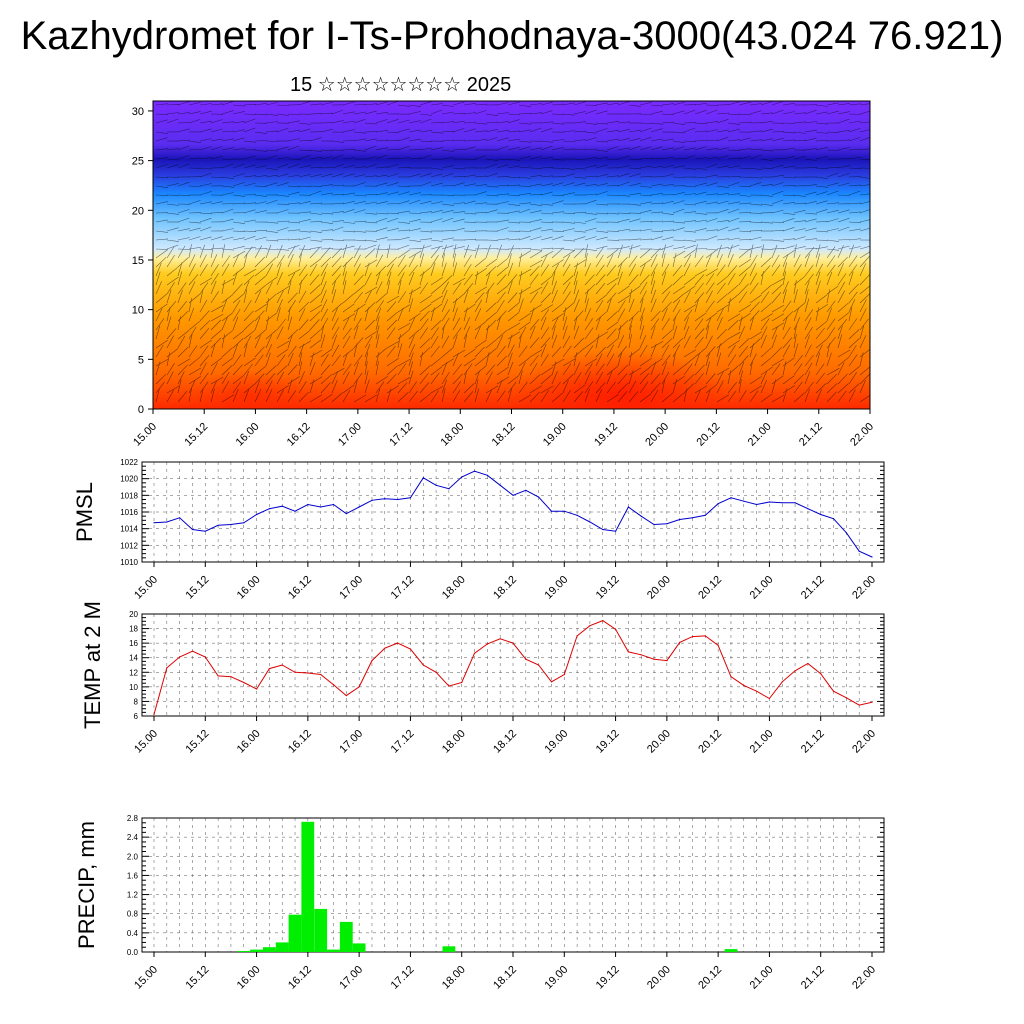 The image size is (1024, 1024). Describe the element at coordinates (133, 914) in the screenshot. I see `y-tick-label: 0.8` at that location.